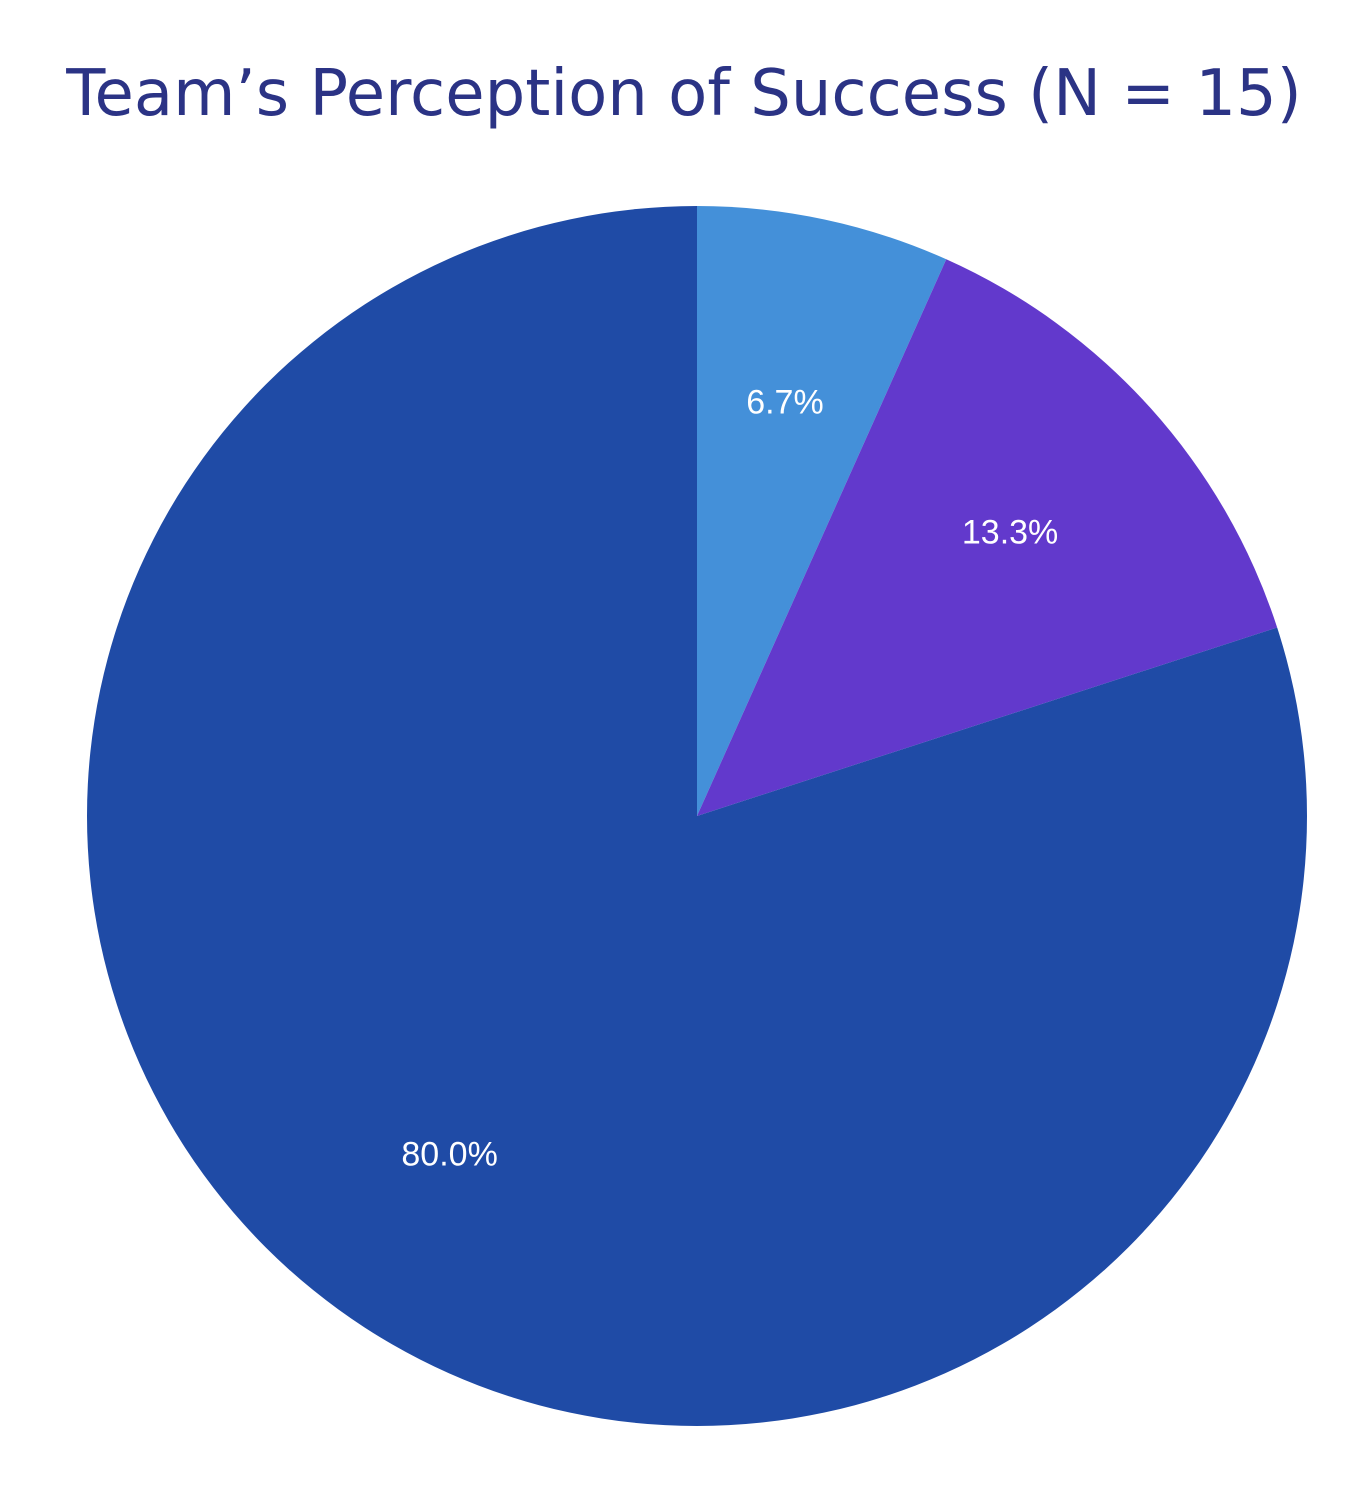  I want to click on chart-title: Team’s Perception of Success (N = 15), so click(684, 94).